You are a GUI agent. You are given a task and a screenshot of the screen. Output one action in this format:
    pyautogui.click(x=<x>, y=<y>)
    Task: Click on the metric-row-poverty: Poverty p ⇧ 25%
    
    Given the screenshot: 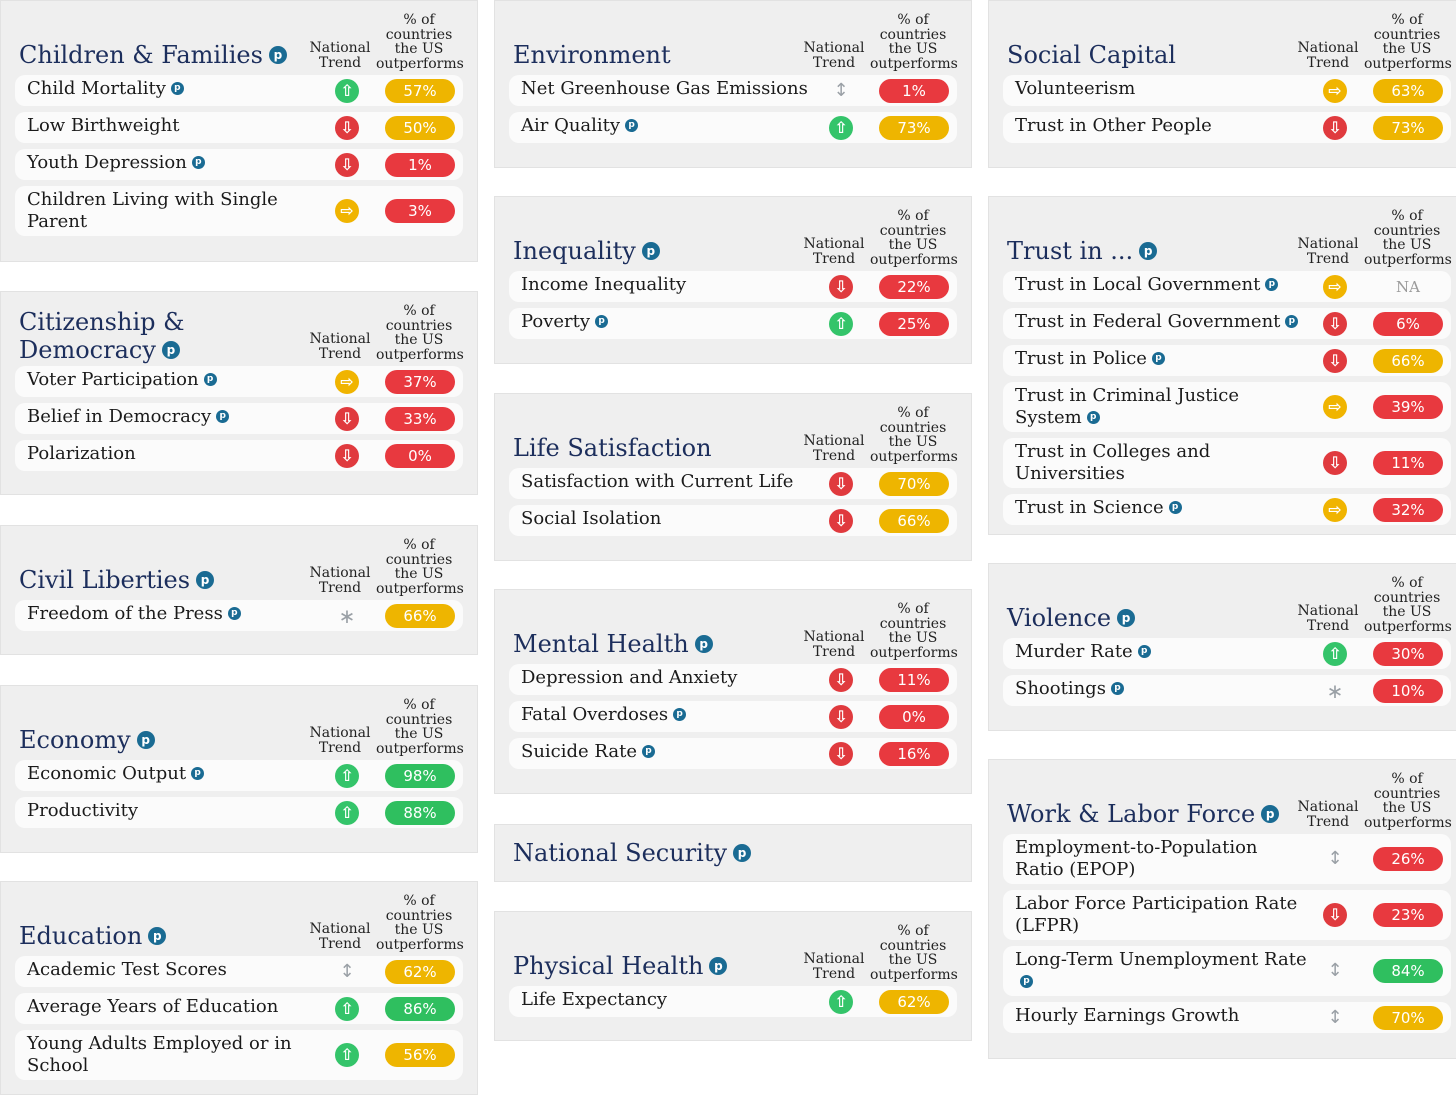 What is the action you would take?
    pyautogui.click(x=733, y=323)
    